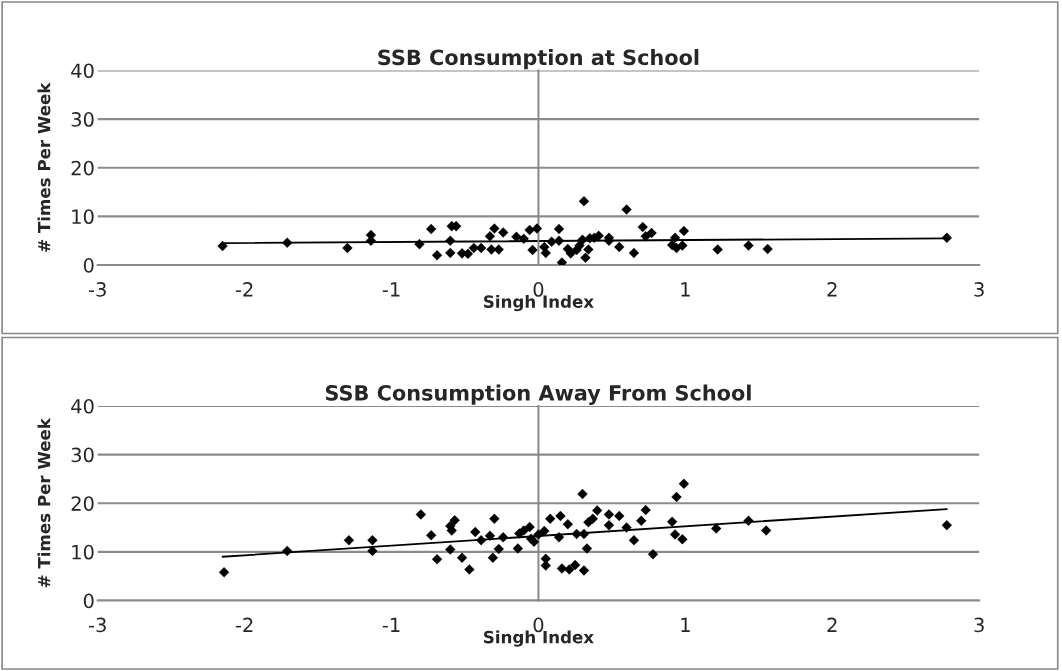 Image resolution: width=1062 pixels, height=671 pixels. Describe the element at coordinates (538, 394) in the screenshot. I see `chart-title: SSB Consumption Away From School` at that location.